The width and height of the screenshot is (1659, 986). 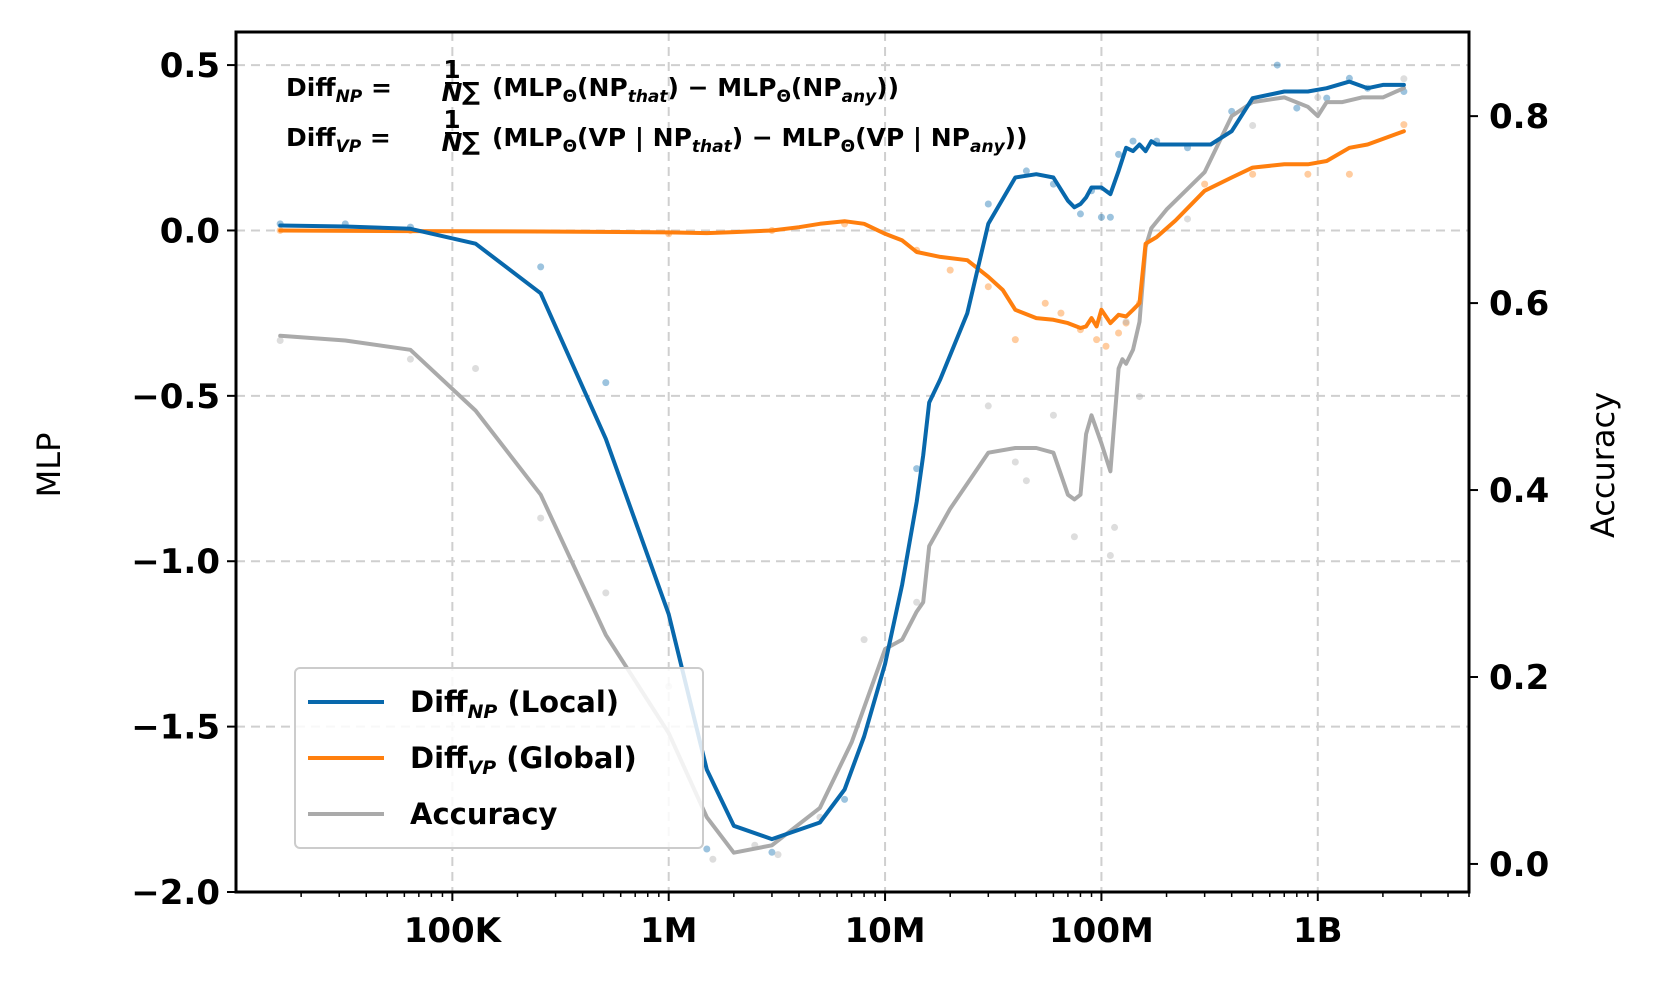 What do you see at coordinates (452, 92) in the screenshot?
I see `formula1-frac-den: N` at bounding box center [452, 92].